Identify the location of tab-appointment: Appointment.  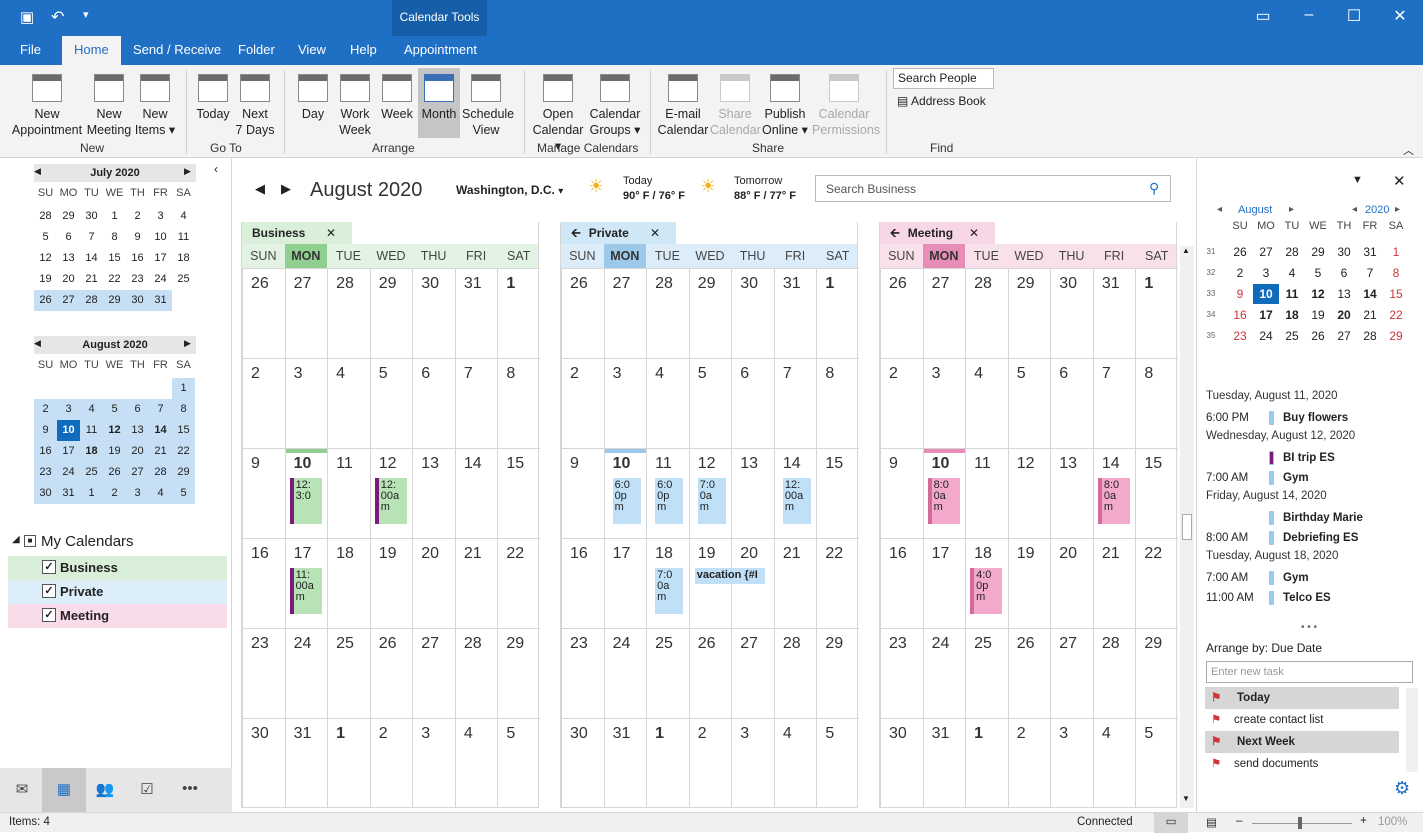
(440, 49).